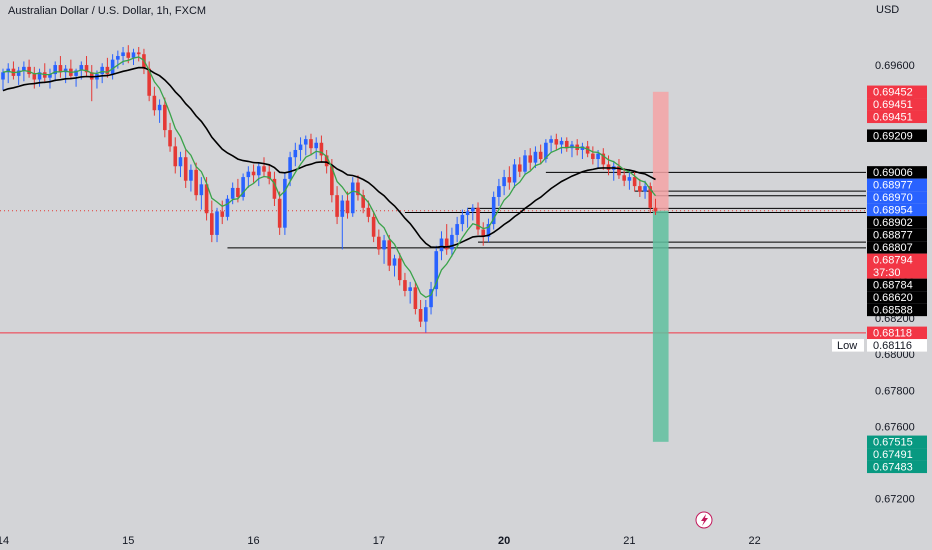 The height and width of the screenshot is (550, 932). I want to click on price-label-value: 0.68118, so click(892, 334).